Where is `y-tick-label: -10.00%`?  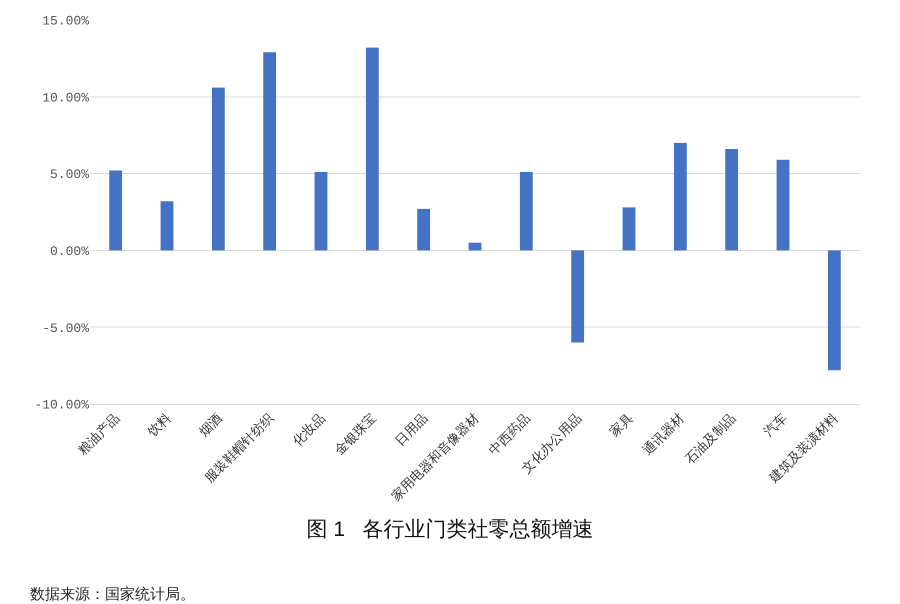 y-tick-label: -10.00% is located at coordinates (62, 405).